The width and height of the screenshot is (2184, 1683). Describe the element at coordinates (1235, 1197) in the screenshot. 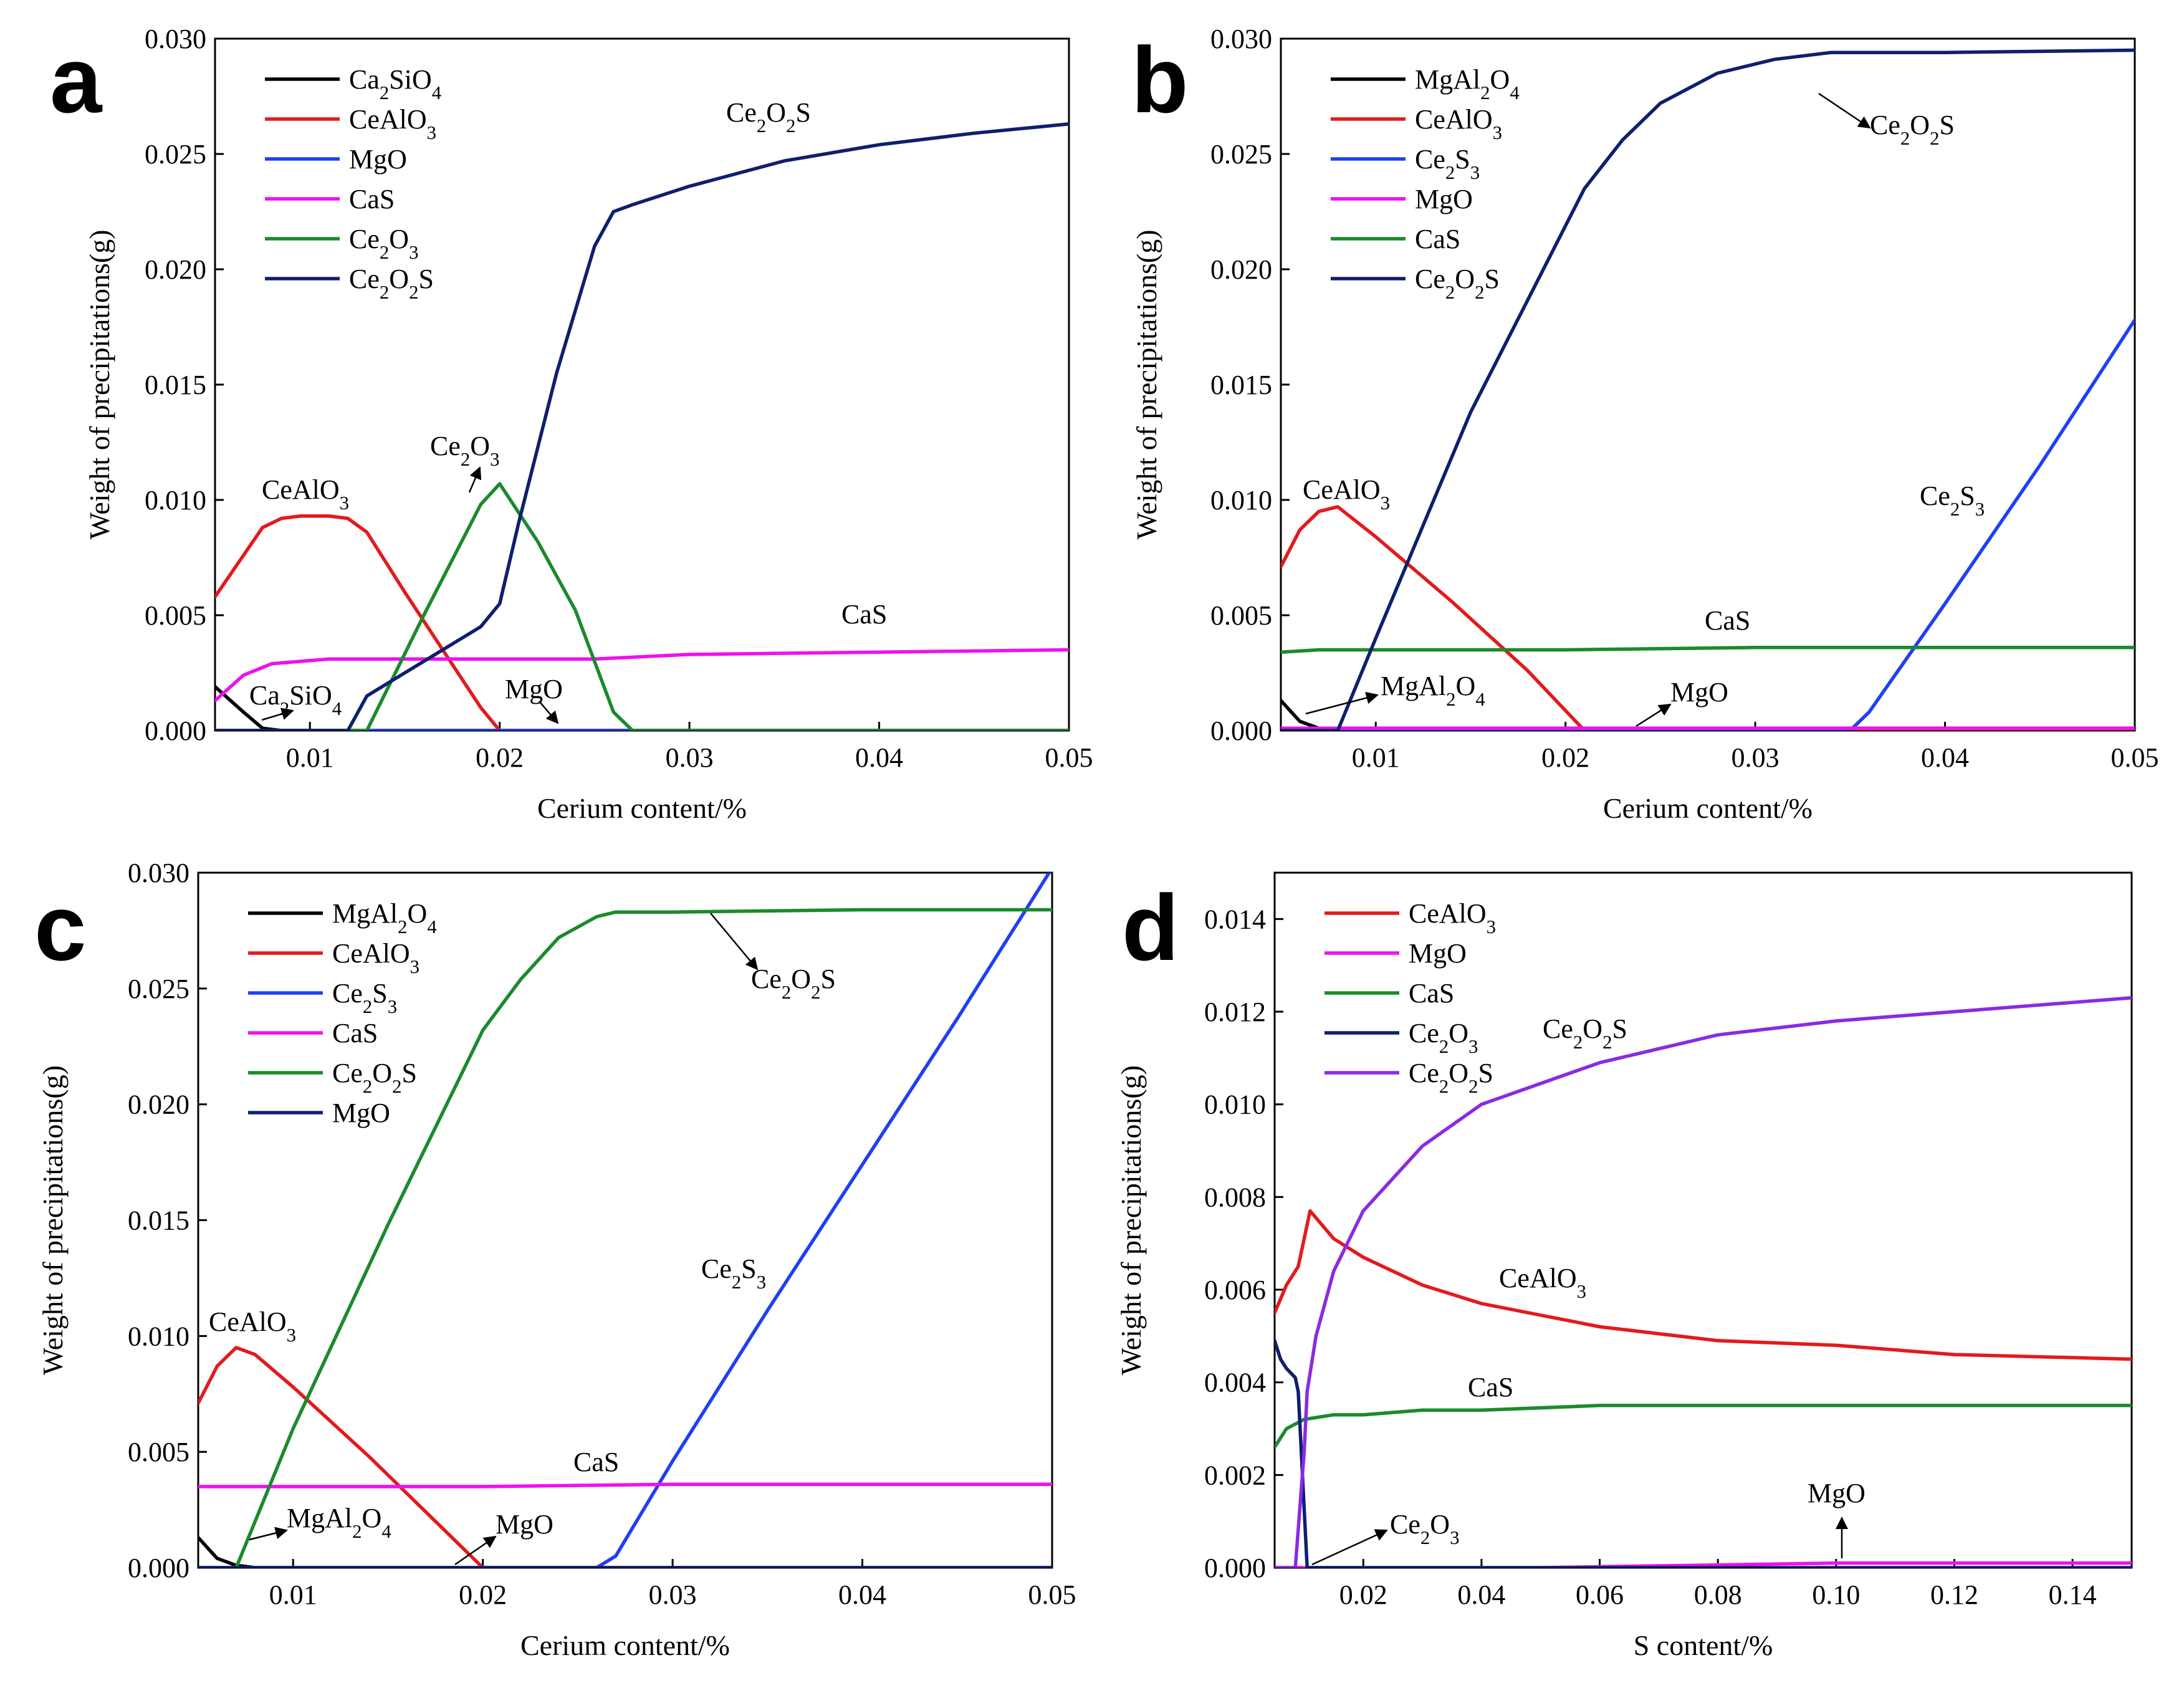

I see `y-tick-label: 0.008` at that location.